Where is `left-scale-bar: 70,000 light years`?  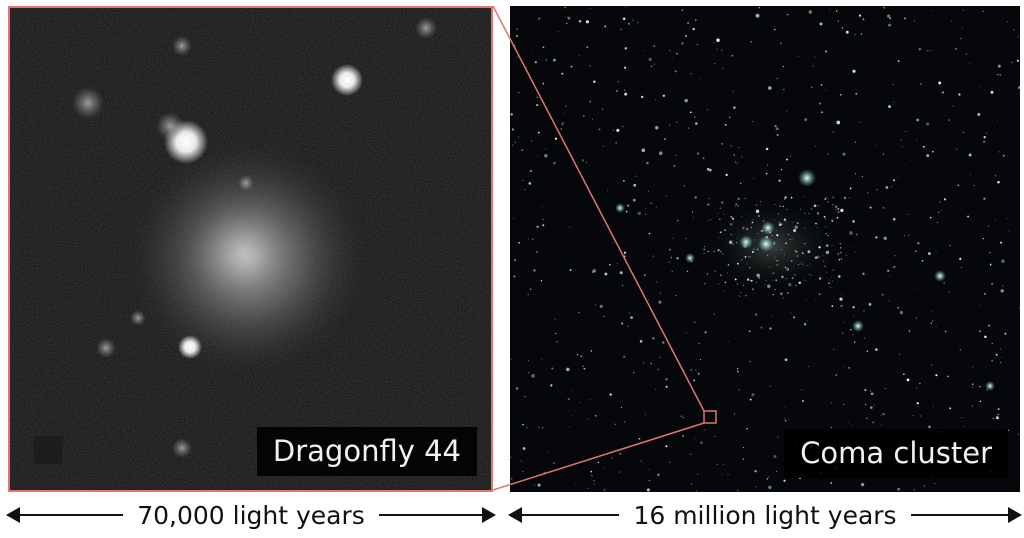
left-scale-bar: 70,000 light years is located at coordinates (251, 515).